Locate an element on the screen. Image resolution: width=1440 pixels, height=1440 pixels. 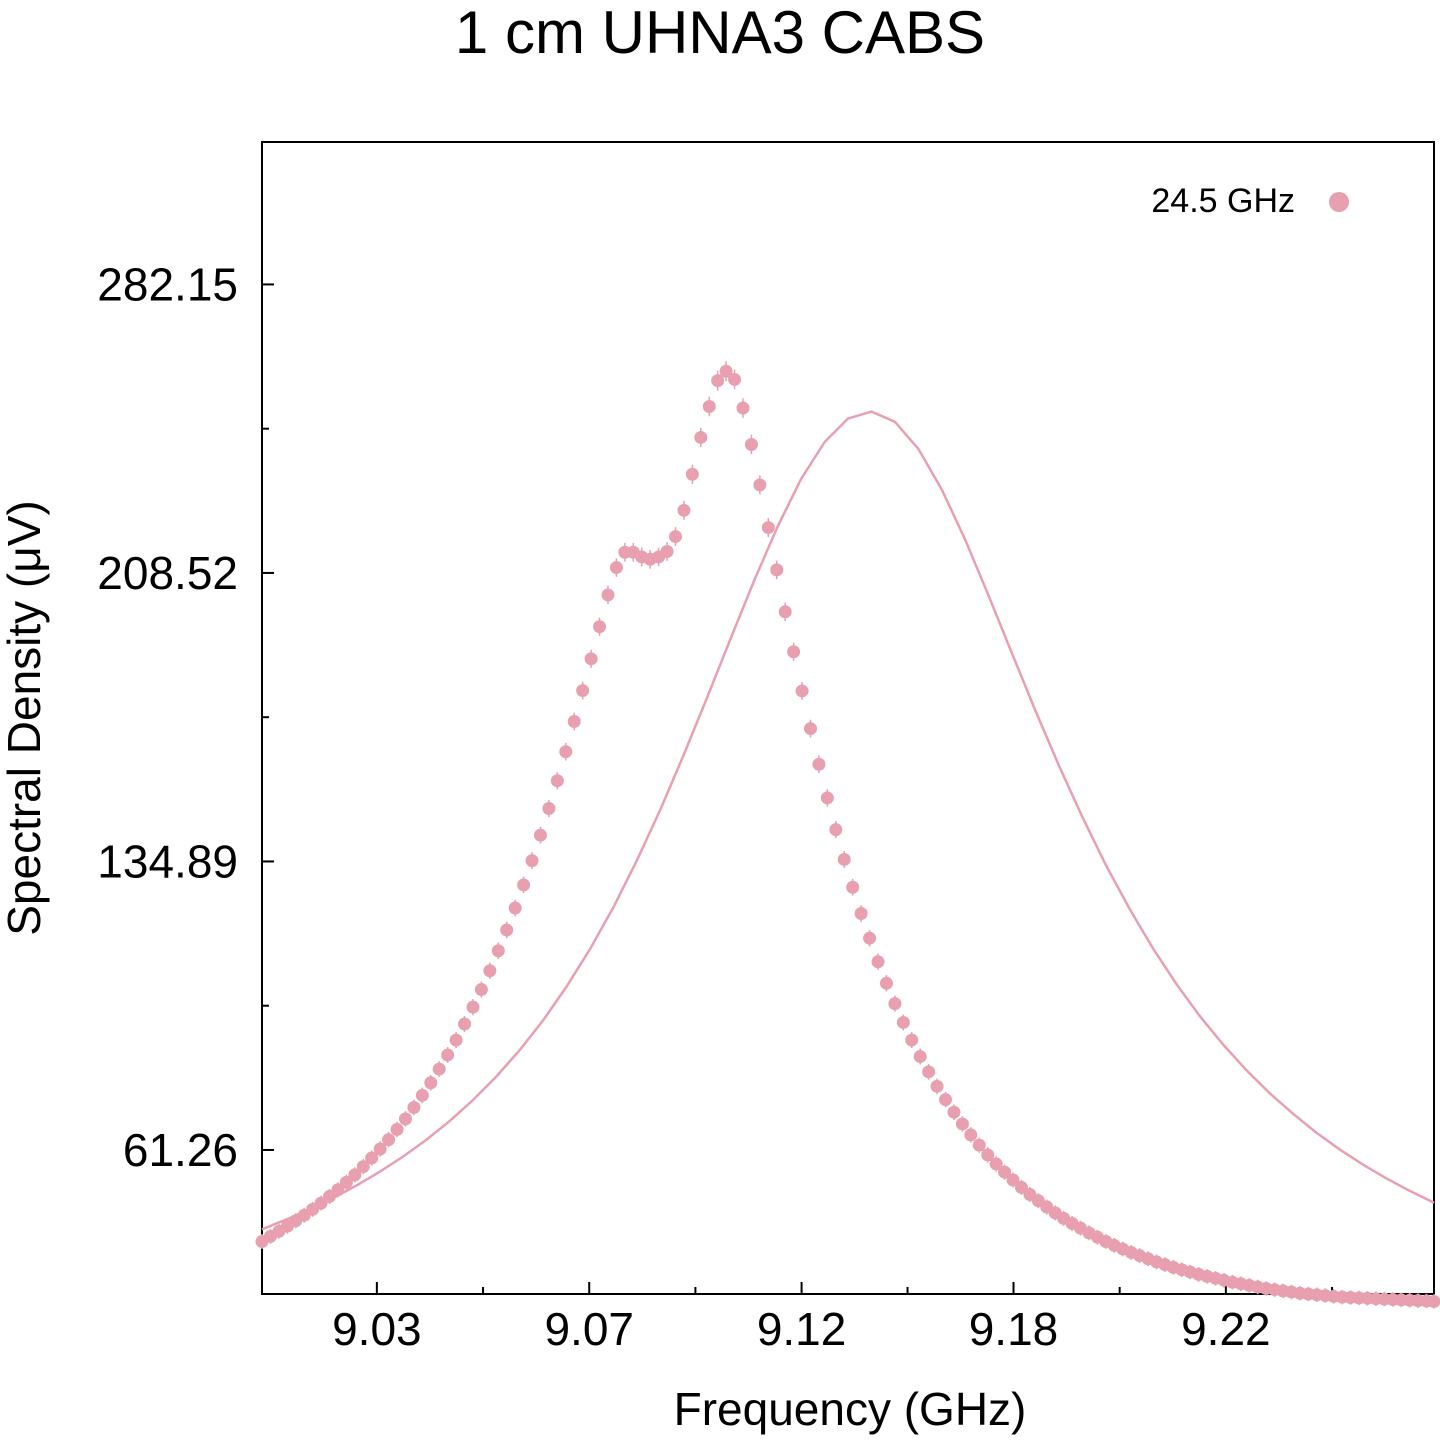
y-axis-label: Spectral Density (μV) is located at coordinates (25, 718).